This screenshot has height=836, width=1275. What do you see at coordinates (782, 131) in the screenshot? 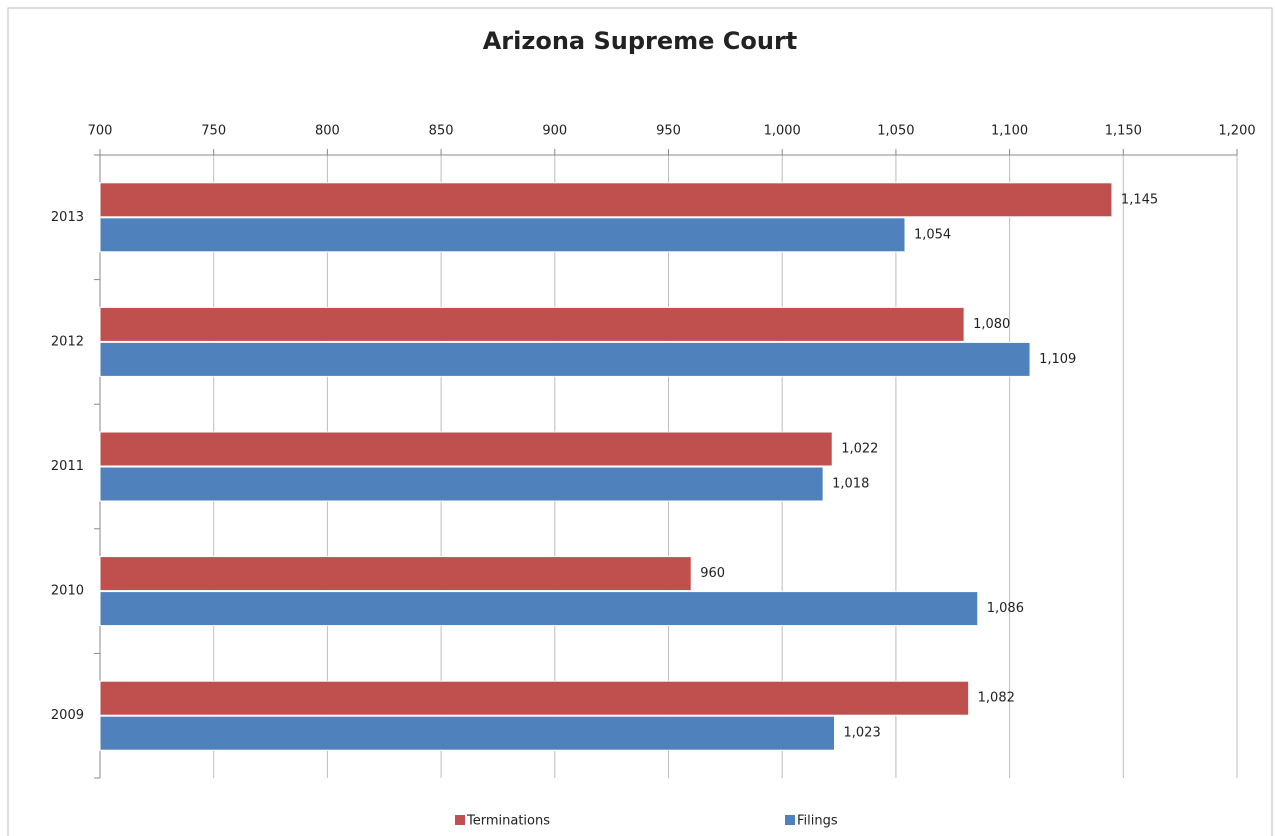
I see `x-tick-label: 1,000` at bounding box center [782, 131].